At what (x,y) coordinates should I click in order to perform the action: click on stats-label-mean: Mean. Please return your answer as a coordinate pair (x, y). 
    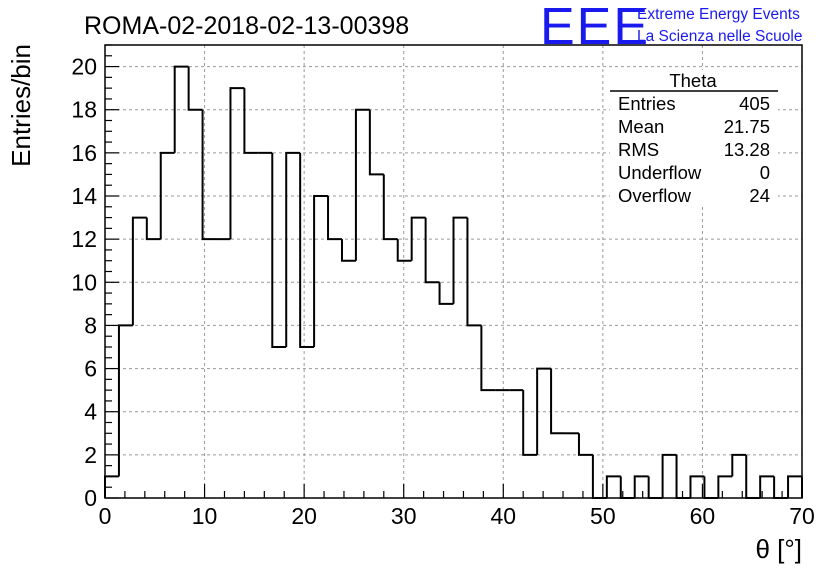
    Looking at the image, I should click on (641, 126).